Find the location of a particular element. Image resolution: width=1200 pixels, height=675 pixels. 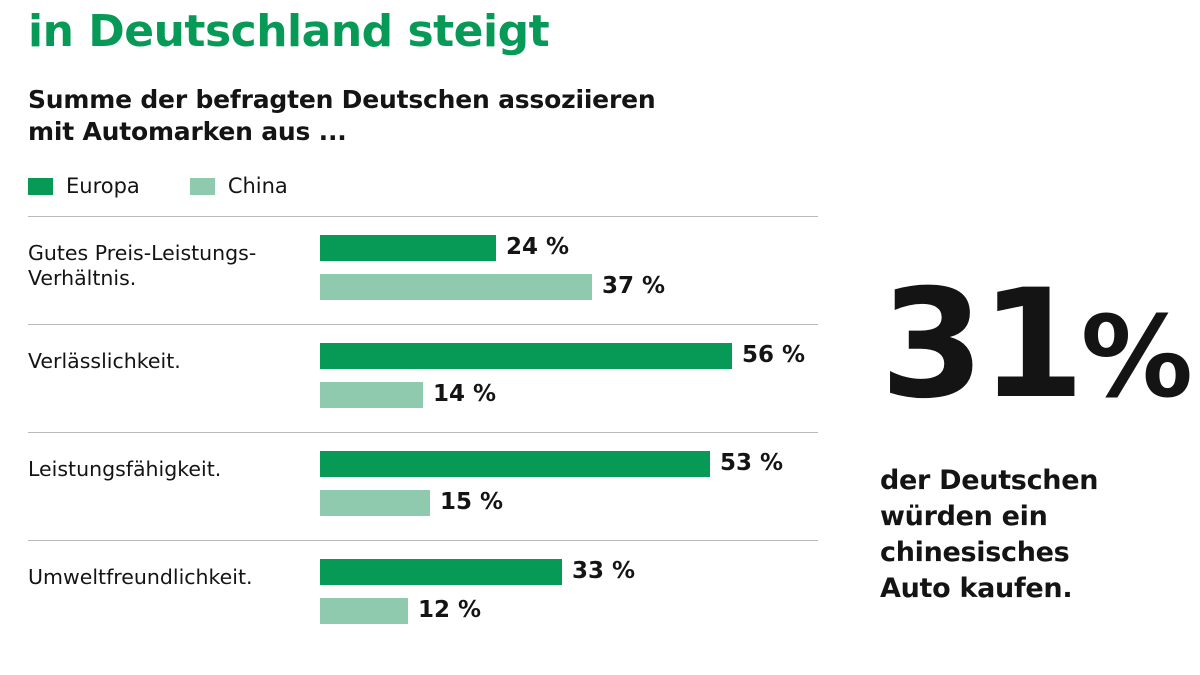

chart-row-label-line2: Verhältnis. is located at coordinates (82, 278).